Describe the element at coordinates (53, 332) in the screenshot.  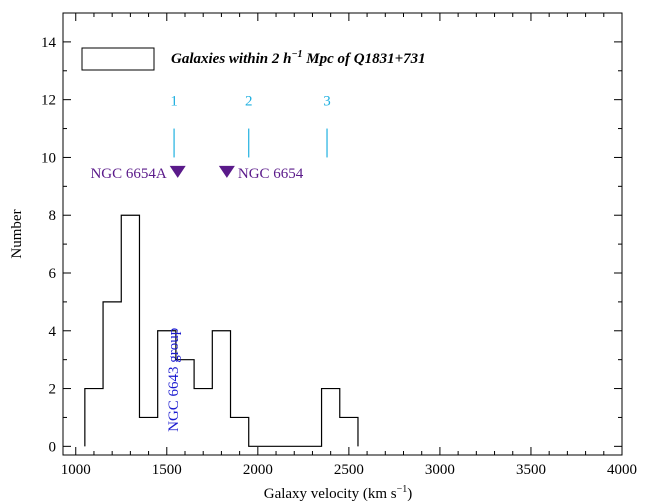
I see `y-tick-label: 4` at that location.